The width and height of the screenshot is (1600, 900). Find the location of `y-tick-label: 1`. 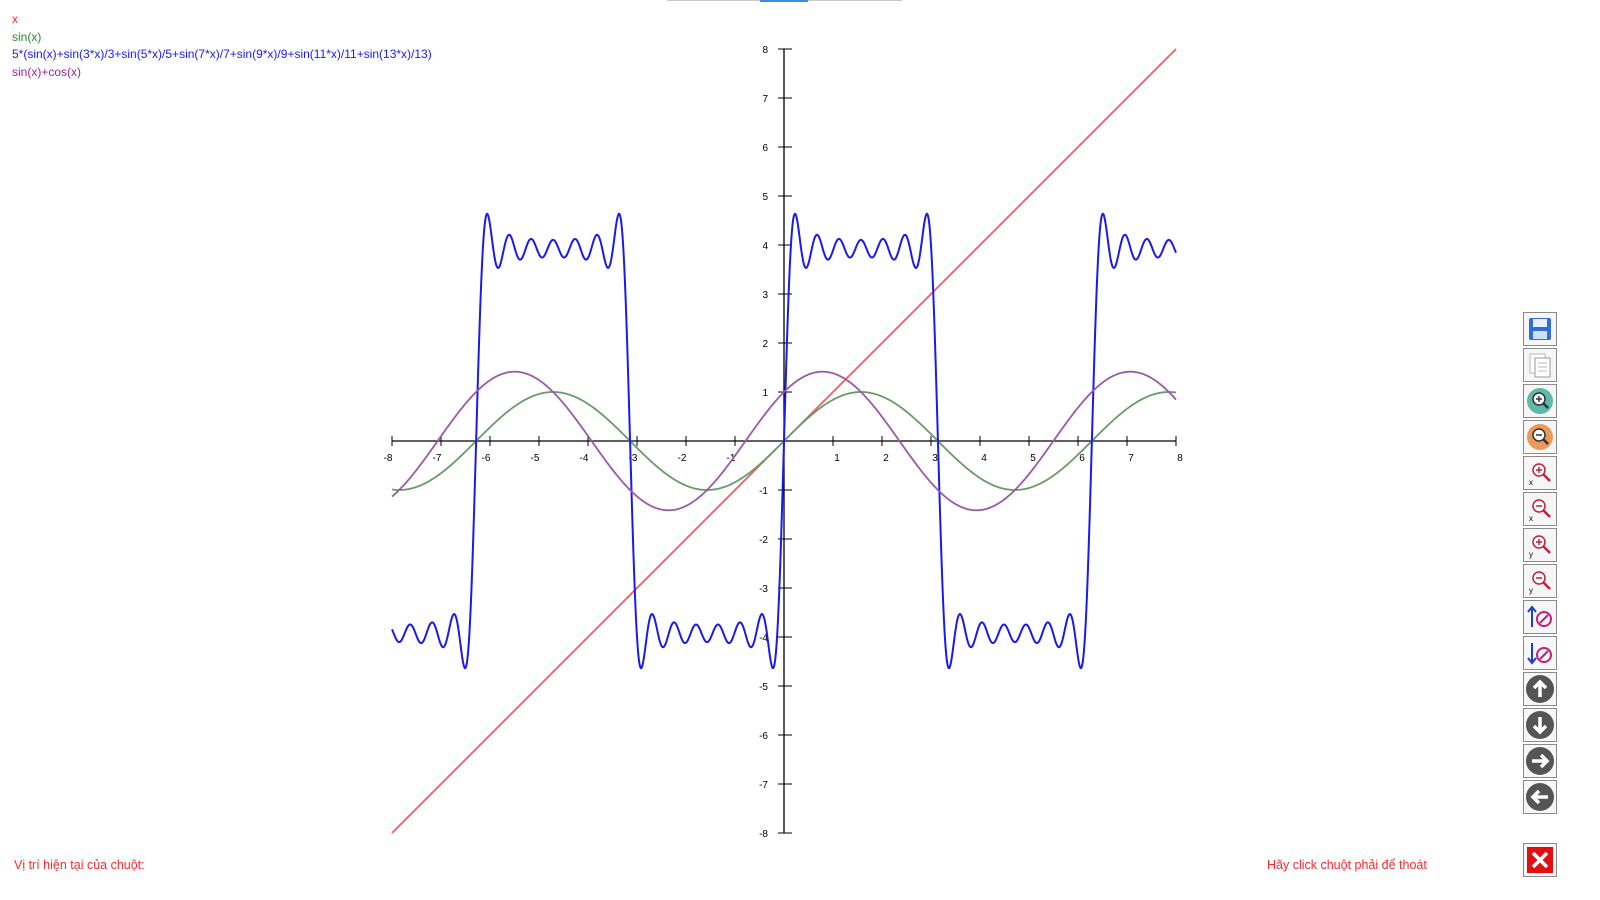

y-tick-label: 1 is located at coordinates (765, 393).